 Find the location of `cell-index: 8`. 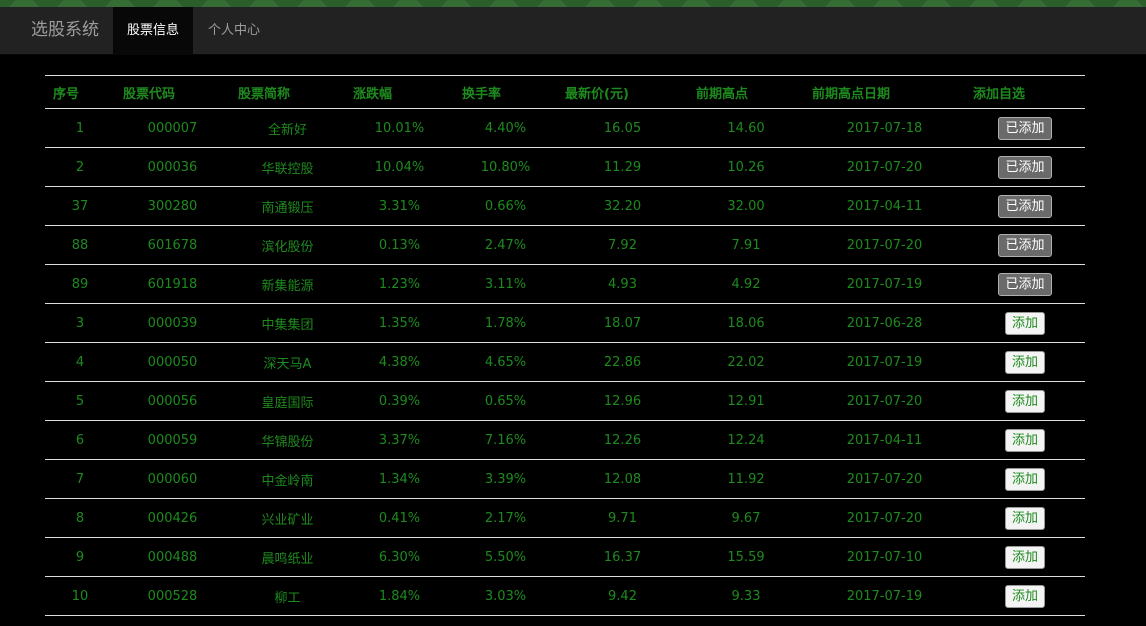

cell-index: 8 is located at coordinates (80, 518).